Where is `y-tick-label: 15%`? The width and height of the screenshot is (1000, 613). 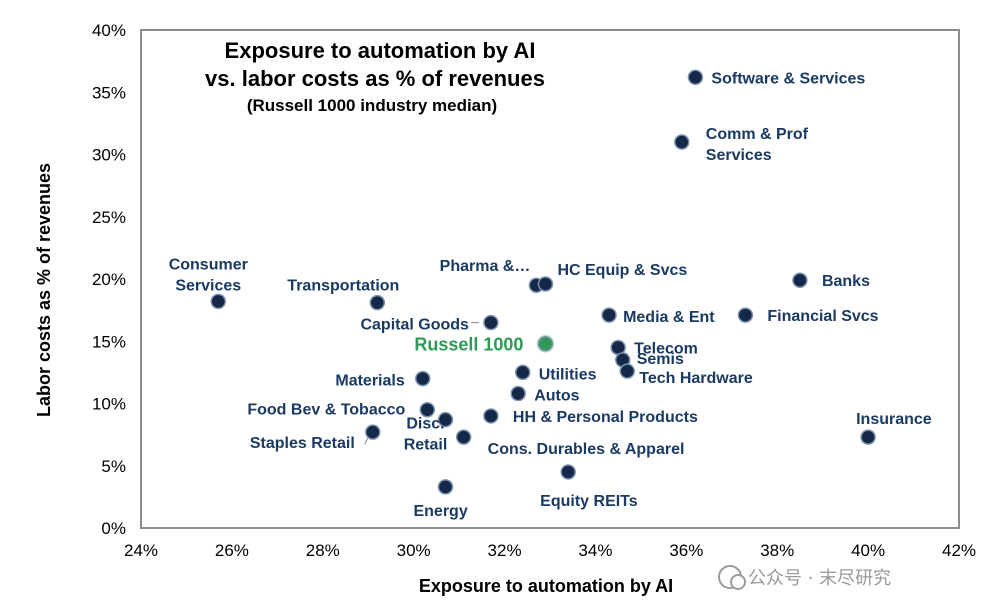
y-tick-label: 15% is located at coordinates (109, 341).